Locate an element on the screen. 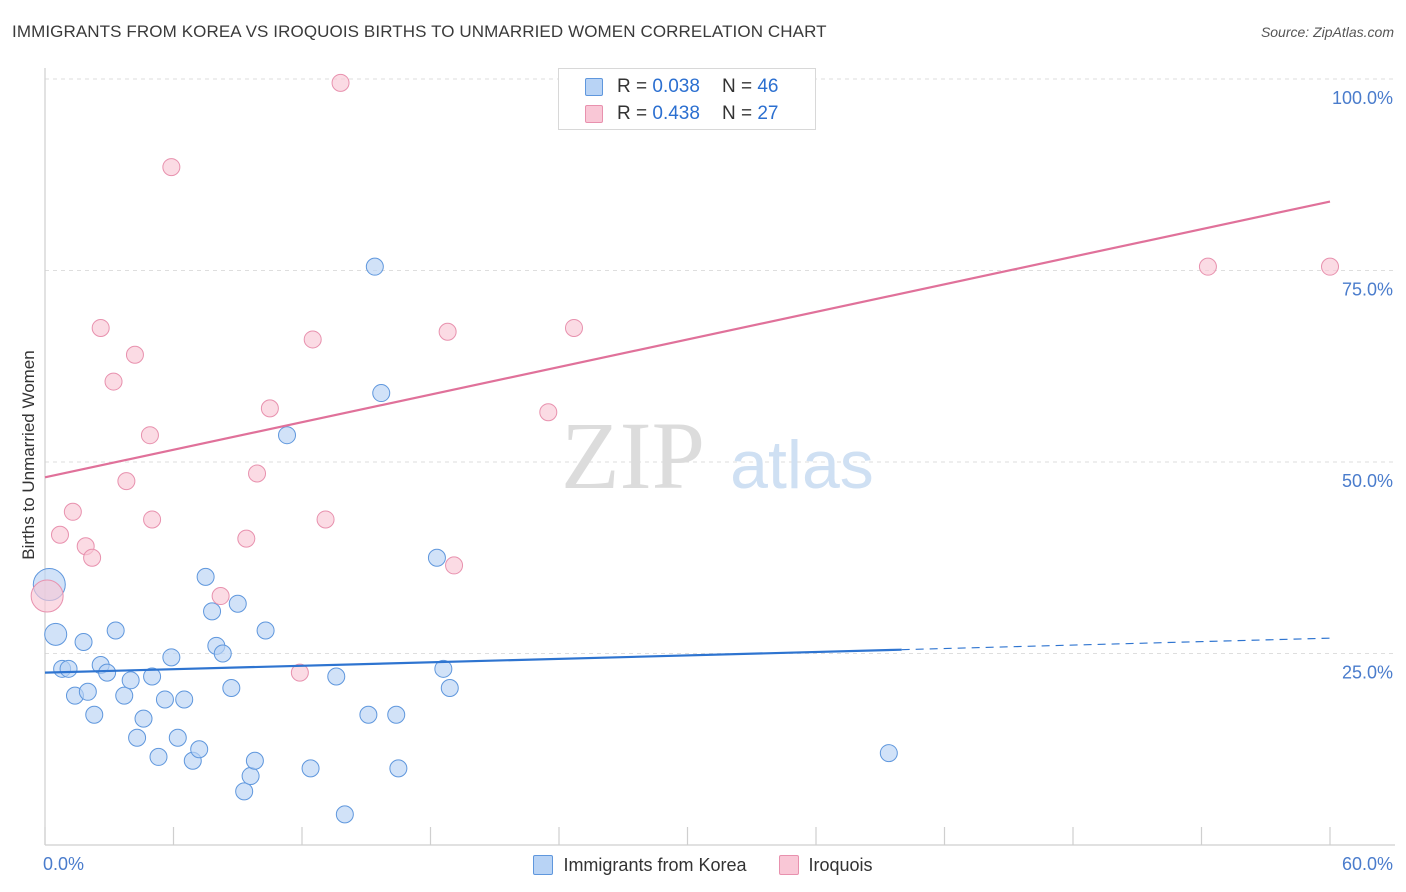 Image resolution: width=1406 pixels, height=892 pixels. iroquois-swatch is located at coordinates (594, 114).